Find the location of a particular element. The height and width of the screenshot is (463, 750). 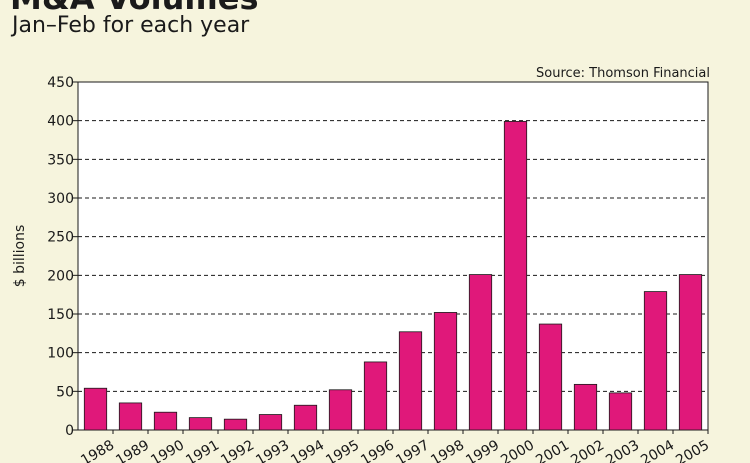

x-tick-label: 1997 is located at coordinates (412, 450).